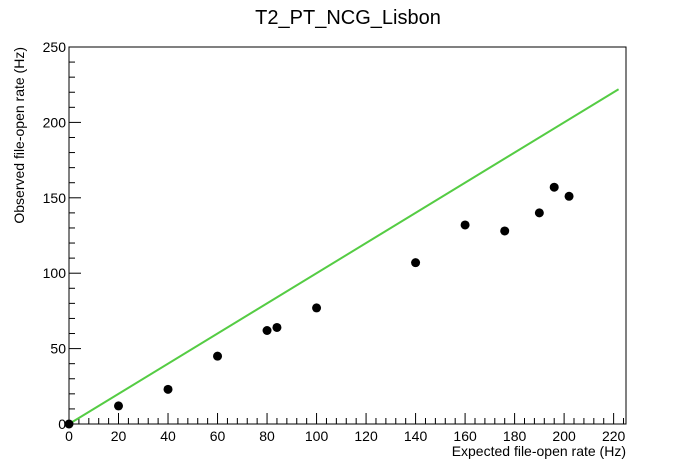  I want to click on x-tick-label: 40, so click(168, 436).